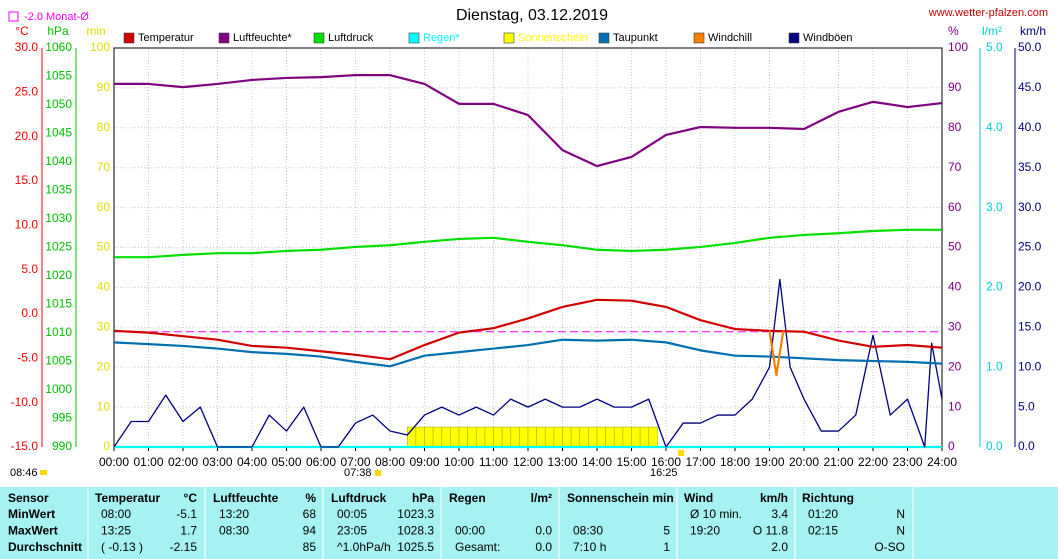 The image size is (1058, 559). I want to click on x-tick-label: 17:00, so click(700, 462).